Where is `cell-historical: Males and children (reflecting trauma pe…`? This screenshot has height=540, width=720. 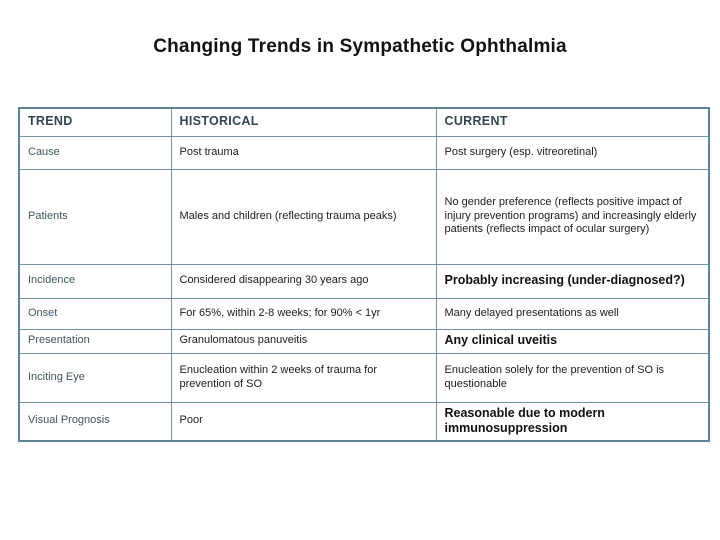
cell-historical: Males and children (reflecting trauma pe… is located at coordinates (303, 216).